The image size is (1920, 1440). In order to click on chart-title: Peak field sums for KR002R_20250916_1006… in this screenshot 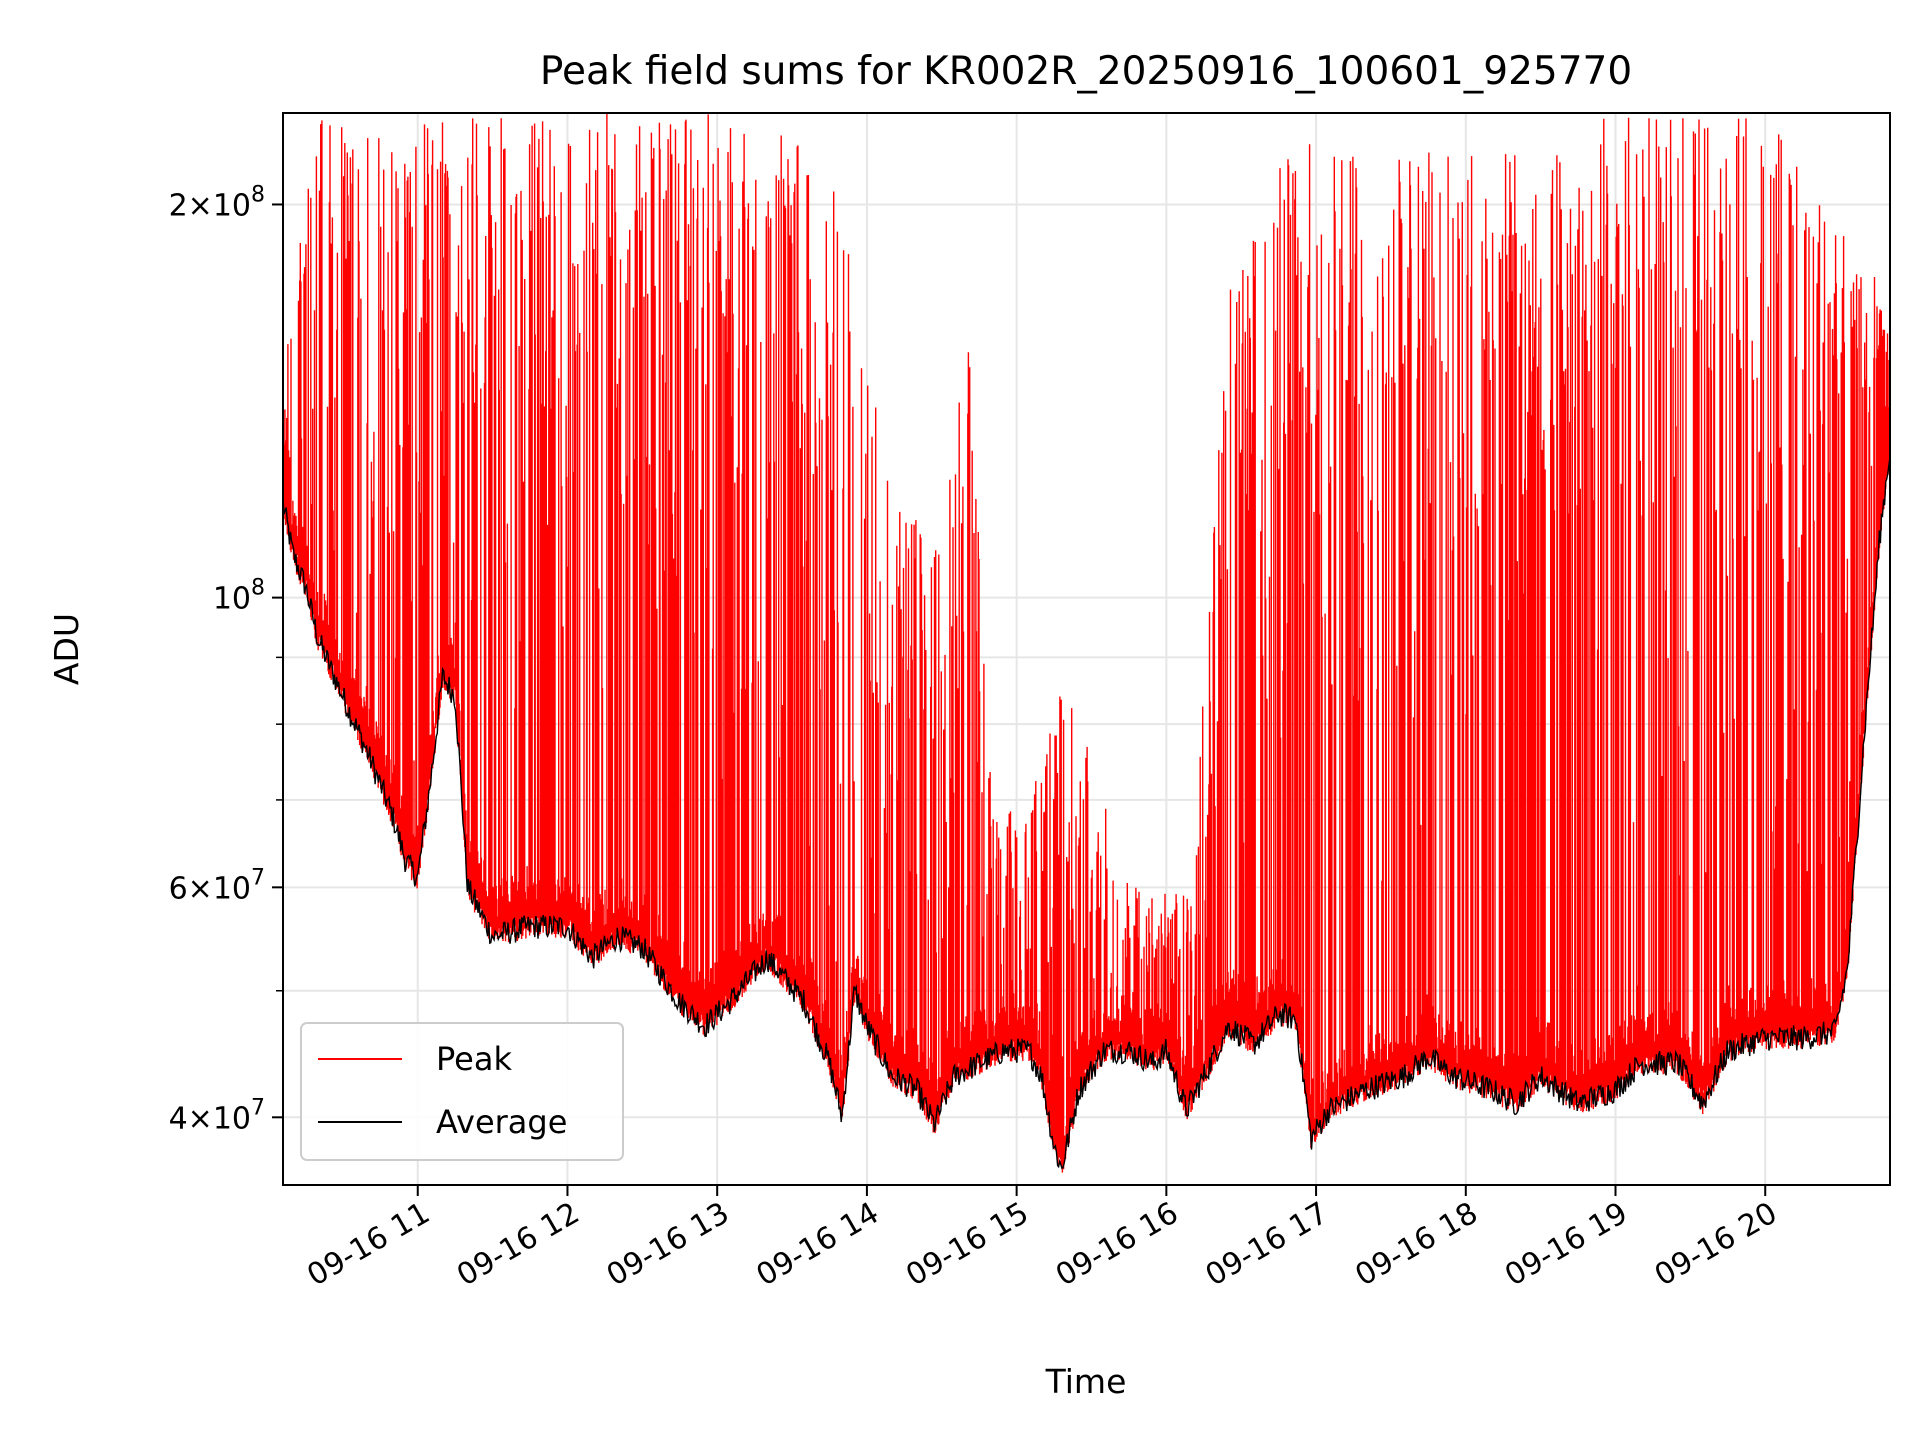, I will do `click(1086, 71)`.